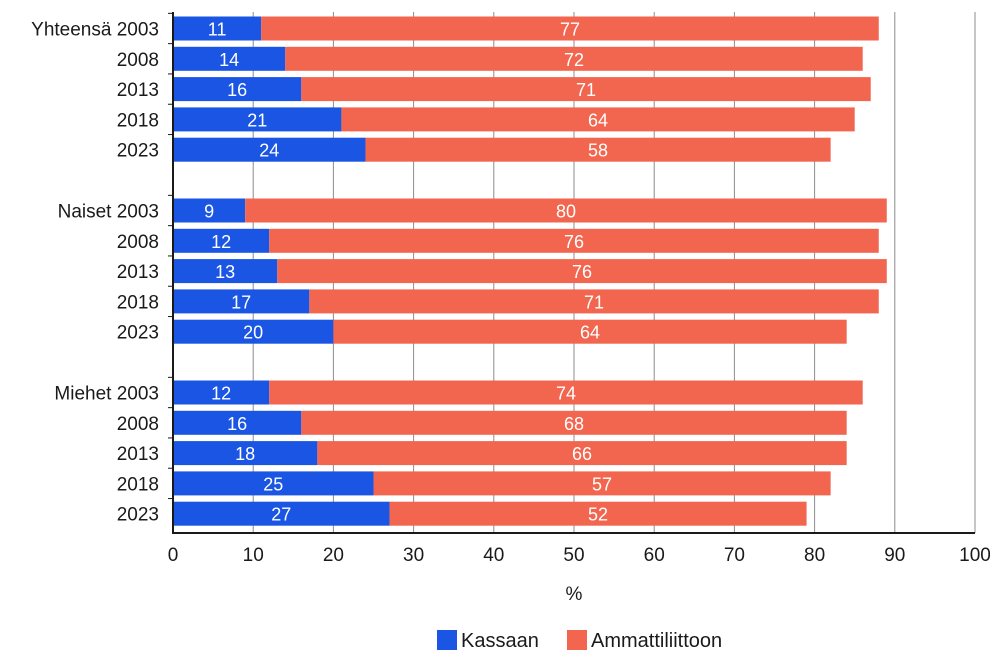 This screenshot has height=653, width=990. What do you see at coordinates (173, 555) in the screenshot?
I see `x-tick-label: 0` at bounding box center [173, 555].